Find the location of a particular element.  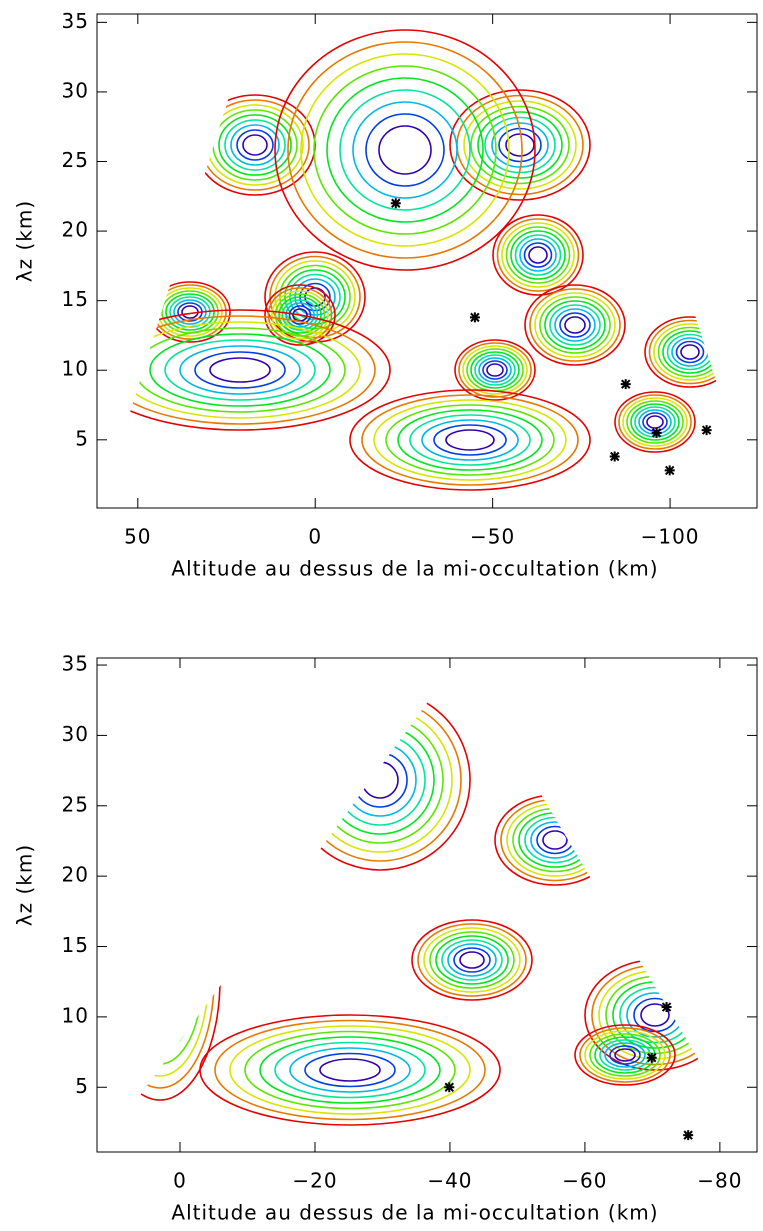

y-tick-label: 25 is located at coordinates (75, 160).